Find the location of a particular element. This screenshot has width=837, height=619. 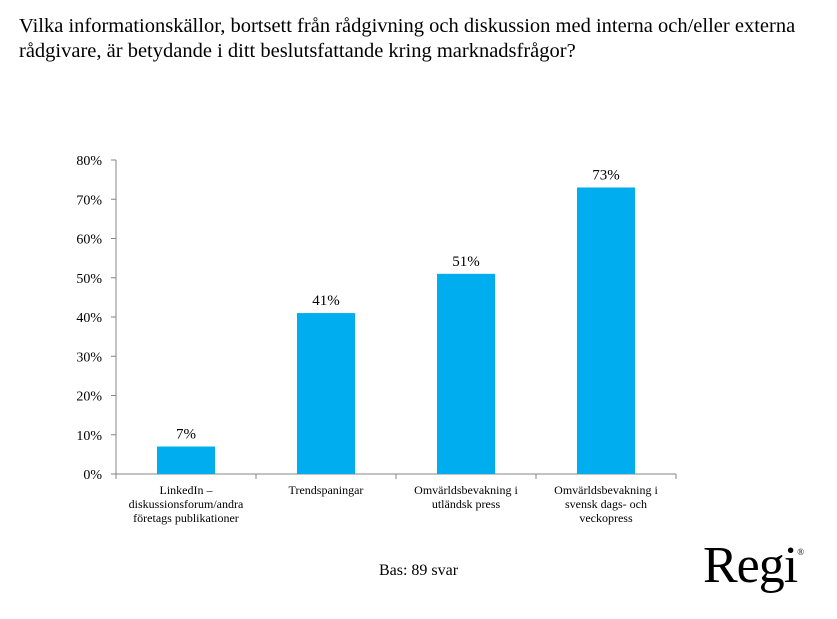

y-tick-label: 0% is located at coordinates (92, 475).